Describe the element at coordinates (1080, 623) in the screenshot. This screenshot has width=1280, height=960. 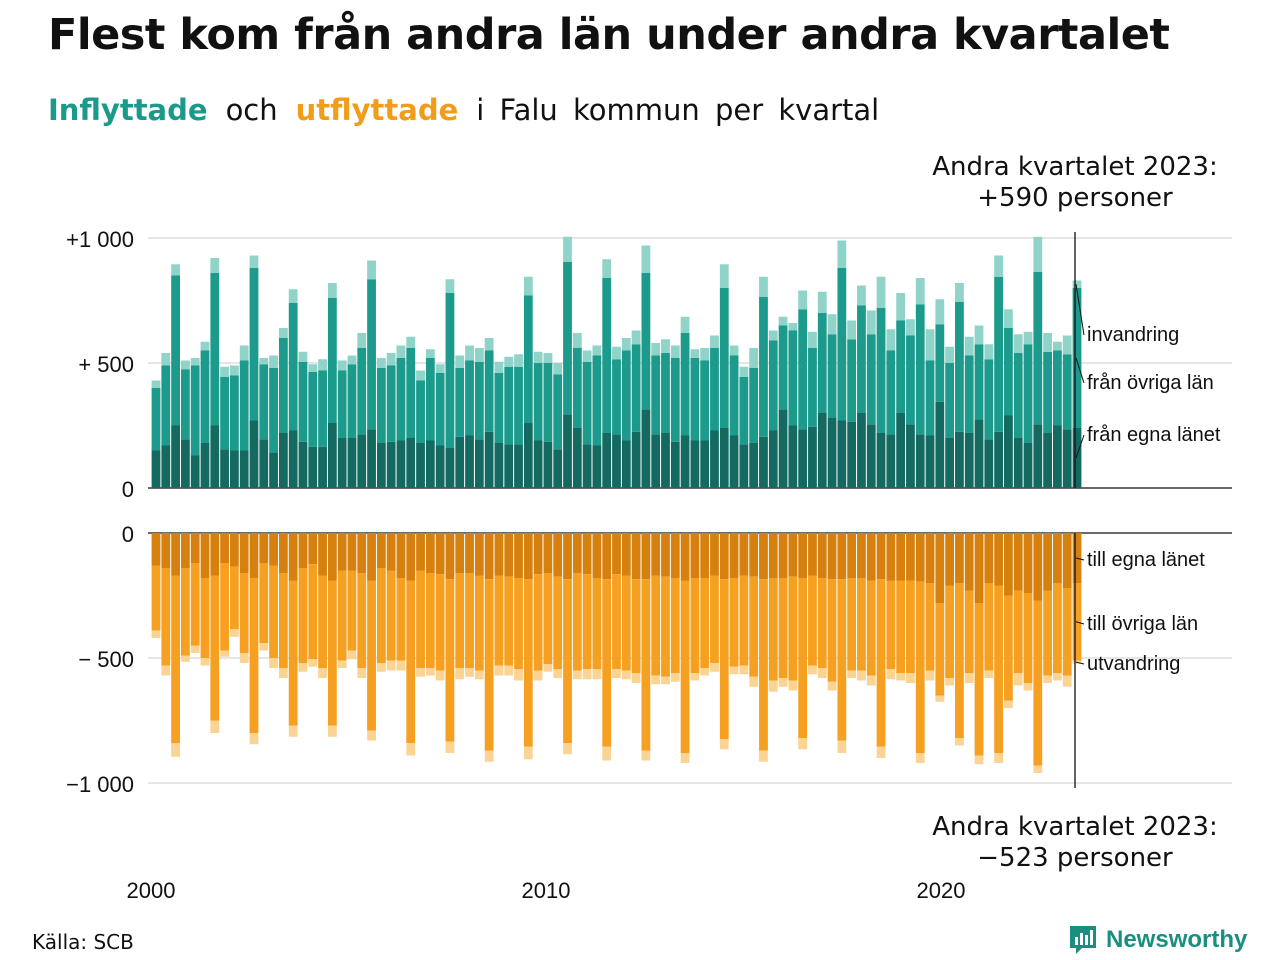
I see `series-leader-out` at that location.